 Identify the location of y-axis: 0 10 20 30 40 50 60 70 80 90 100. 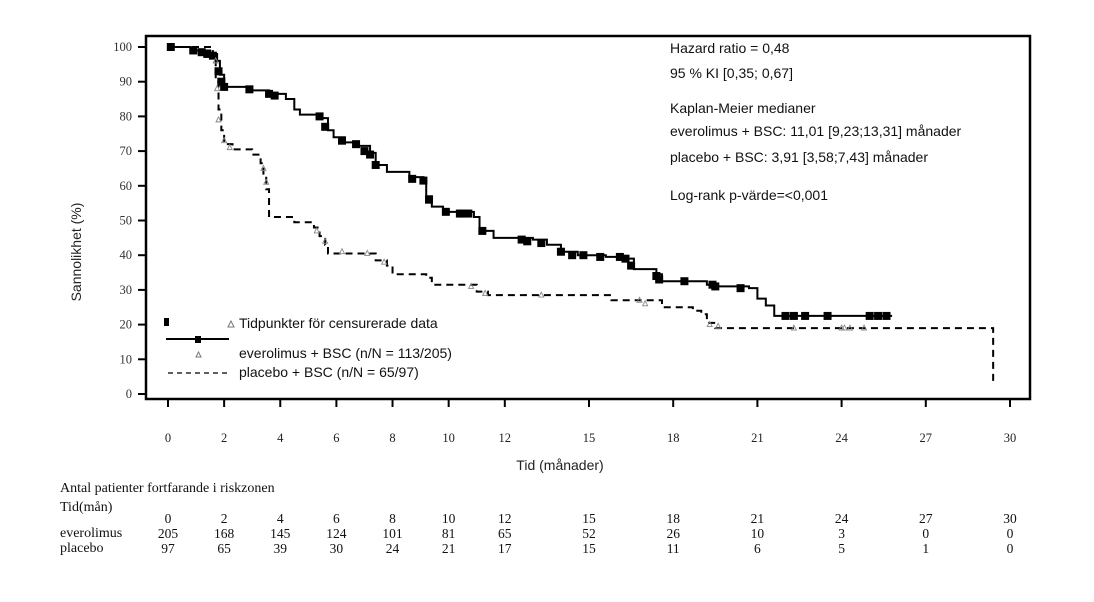
(129, 220).